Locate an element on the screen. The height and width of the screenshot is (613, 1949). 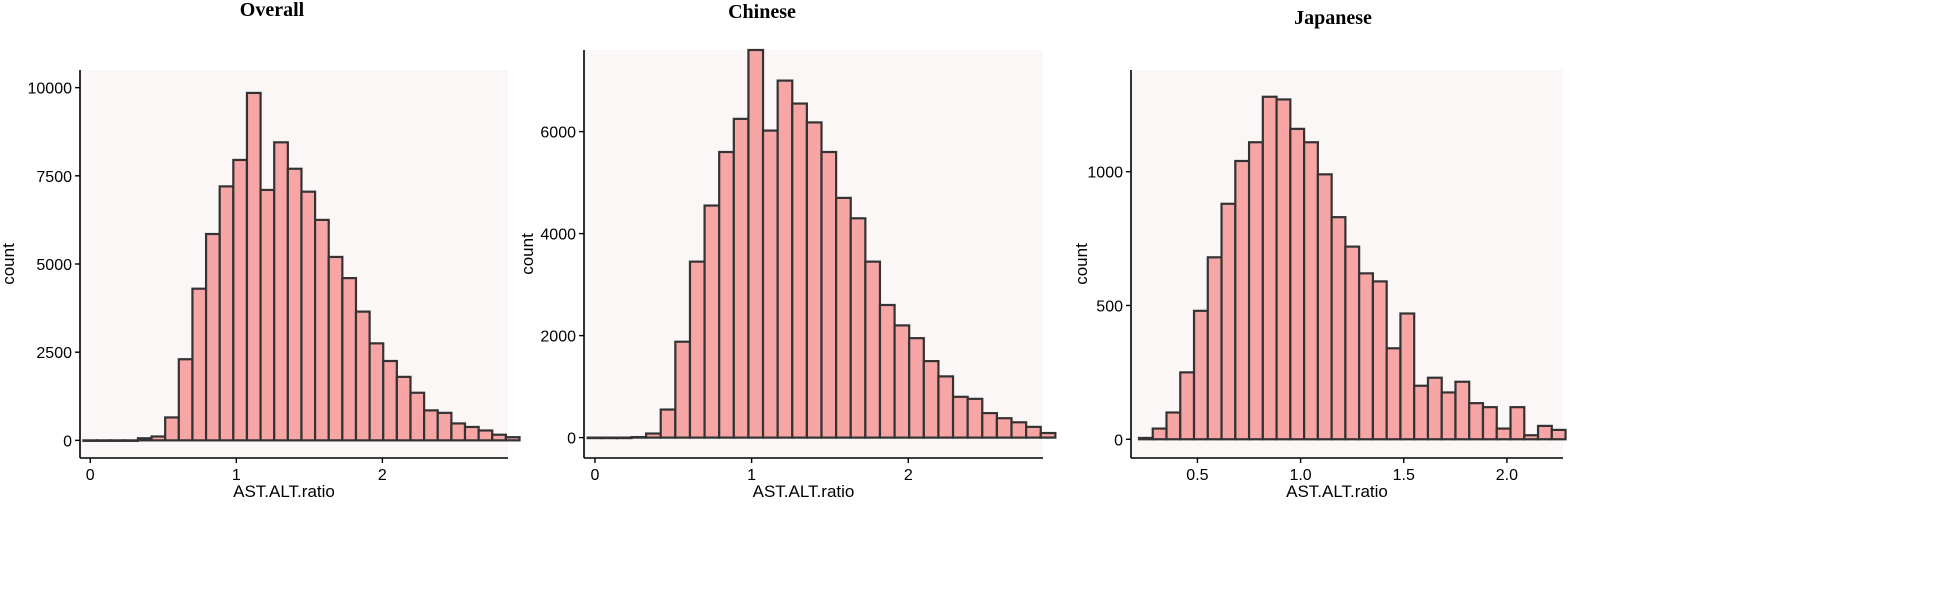
chart-title: Chinese is located at coordinates (762, 12).